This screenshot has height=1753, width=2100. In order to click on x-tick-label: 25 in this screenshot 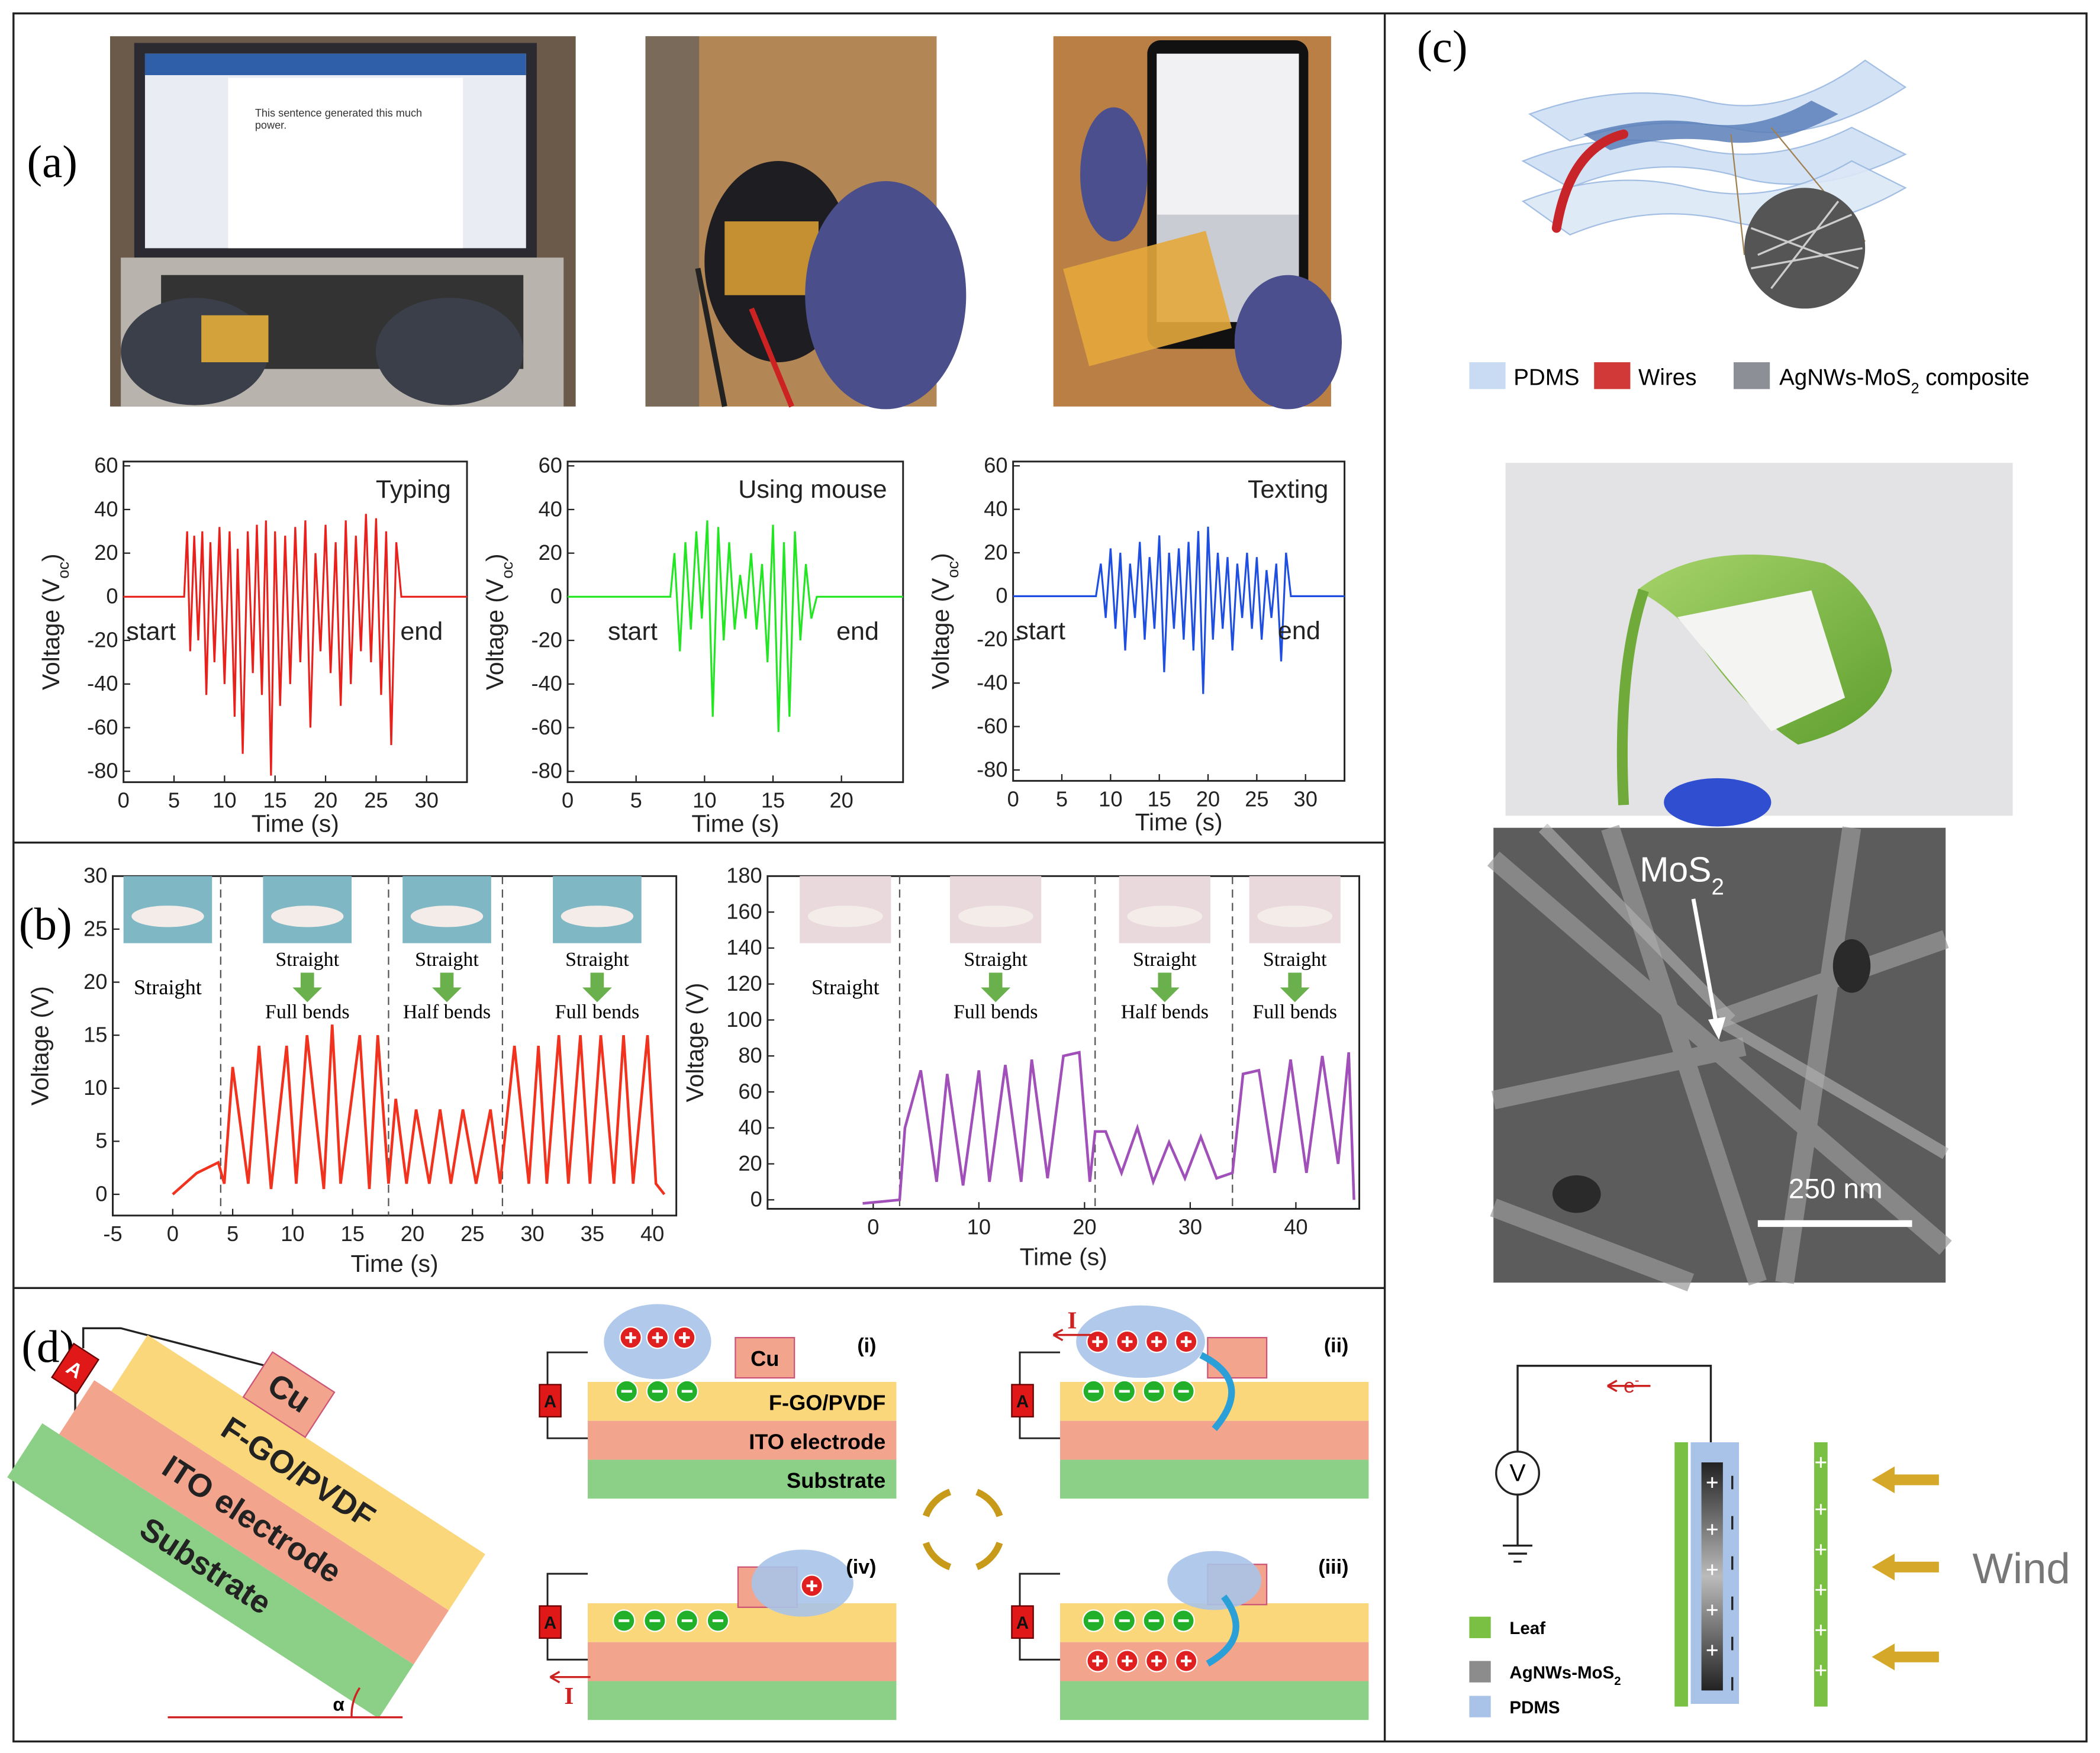, I will do `click(472, 1234)`.